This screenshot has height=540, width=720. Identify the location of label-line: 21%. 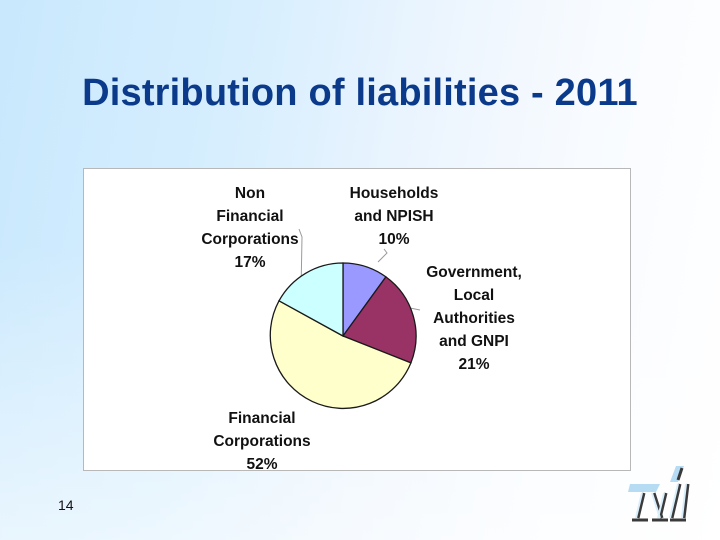
(474, 364).